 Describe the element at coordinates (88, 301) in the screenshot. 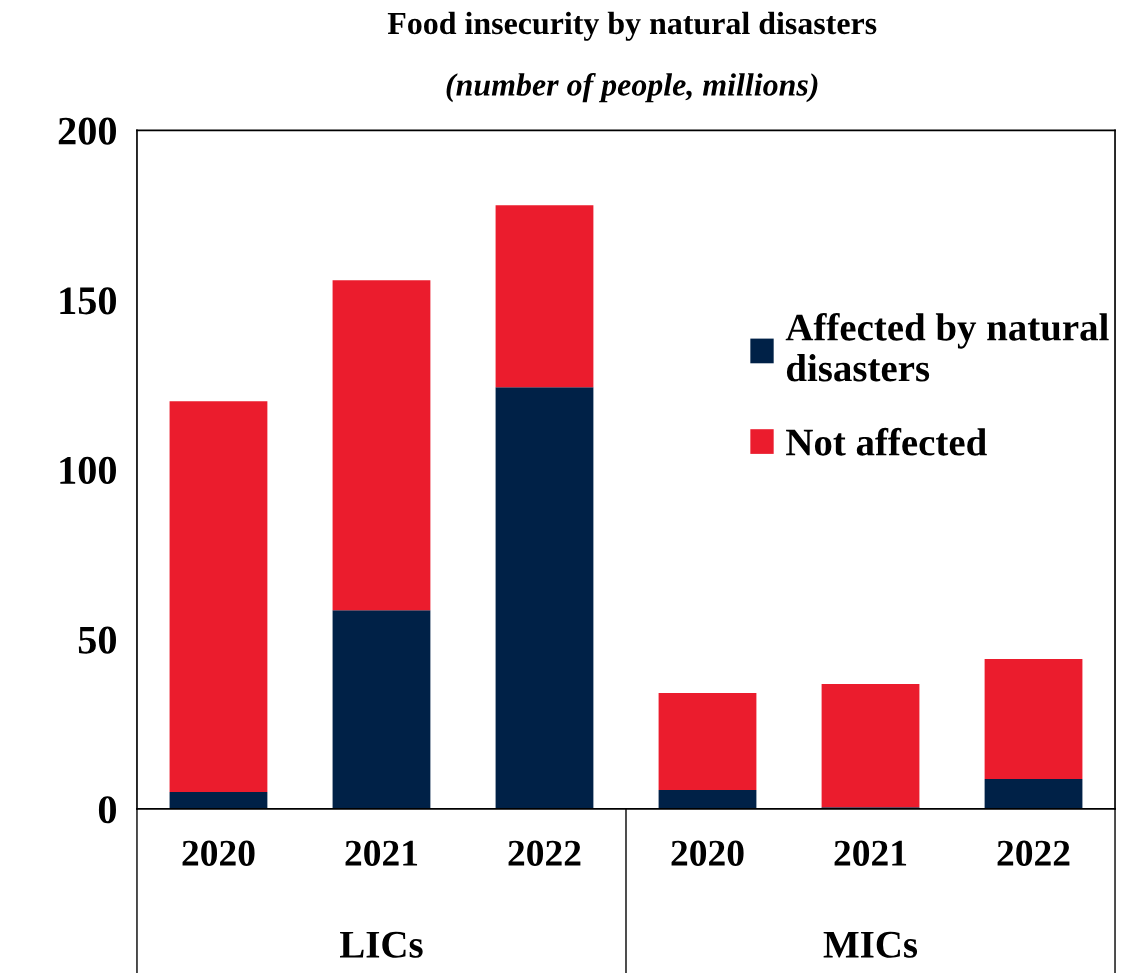

I see `y-tick-label: 150` at that location.